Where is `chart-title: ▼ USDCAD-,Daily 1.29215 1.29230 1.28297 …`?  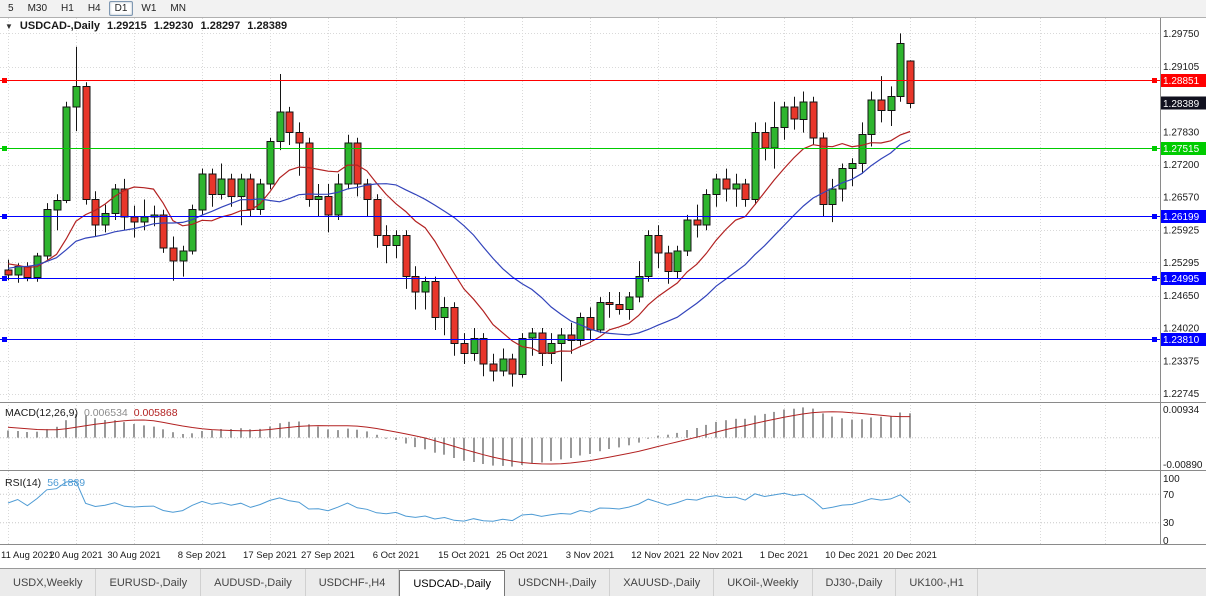 chart-title: ▼ USDCAD-,Daily 1.29215 1.29230 1.28297 … is located at coordinates (146, 26).